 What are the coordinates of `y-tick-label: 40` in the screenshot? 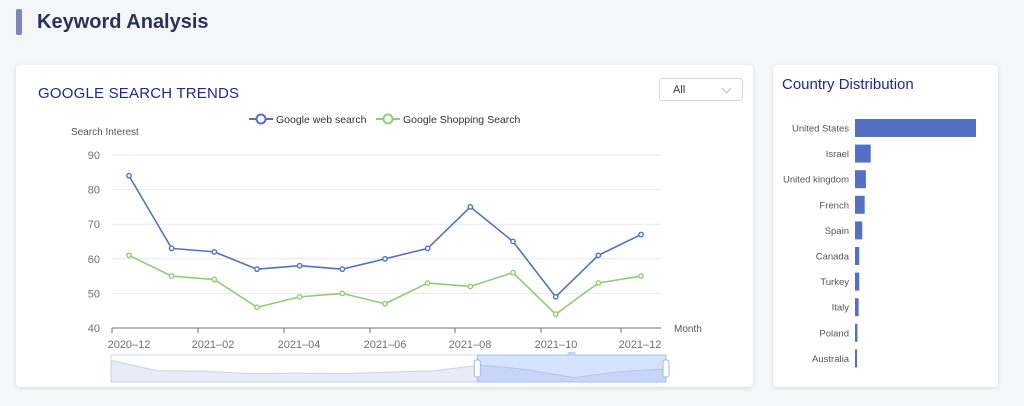 It's located at (94, 329).